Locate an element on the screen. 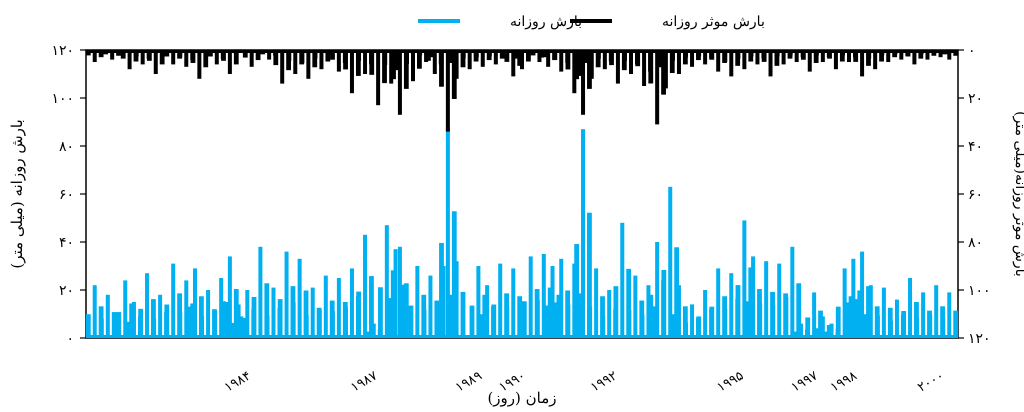  x-year-label: ۱۹۹۵ is located at coordinates (731, 381).